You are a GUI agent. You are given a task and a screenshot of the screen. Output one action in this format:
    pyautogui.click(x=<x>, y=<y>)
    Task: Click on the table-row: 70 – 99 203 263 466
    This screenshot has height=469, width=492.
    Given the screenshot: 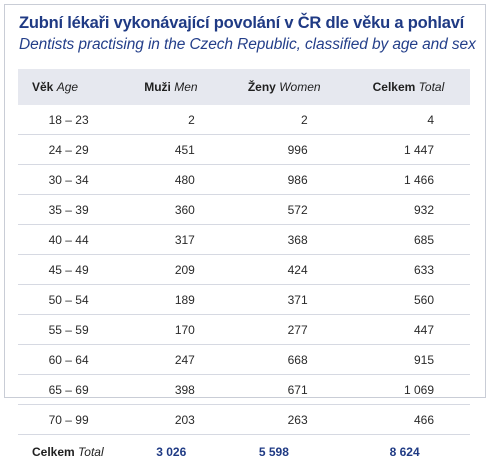 What is the action you would take?
    pyautogui.click(x=244, y=420)
    